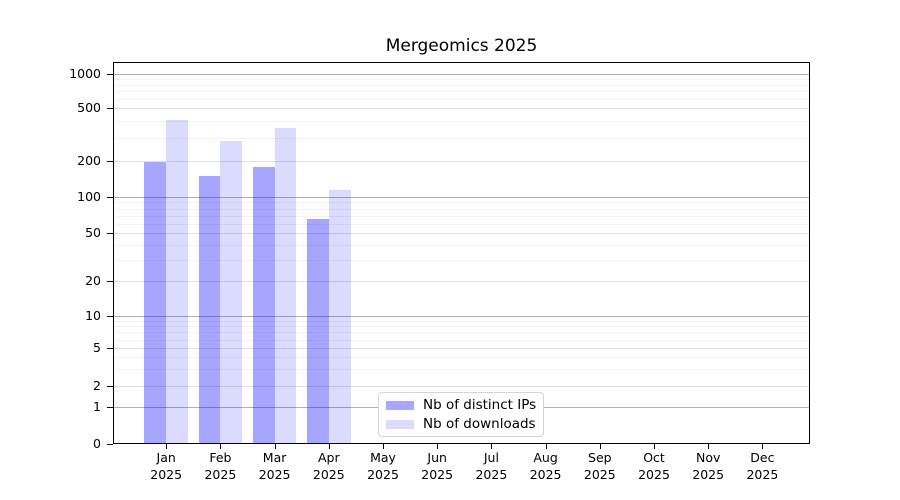 The width and height of the screenshot is (900, 500). I want to click on x-tick-label-feb: Feb 2025, so click(220, 466).